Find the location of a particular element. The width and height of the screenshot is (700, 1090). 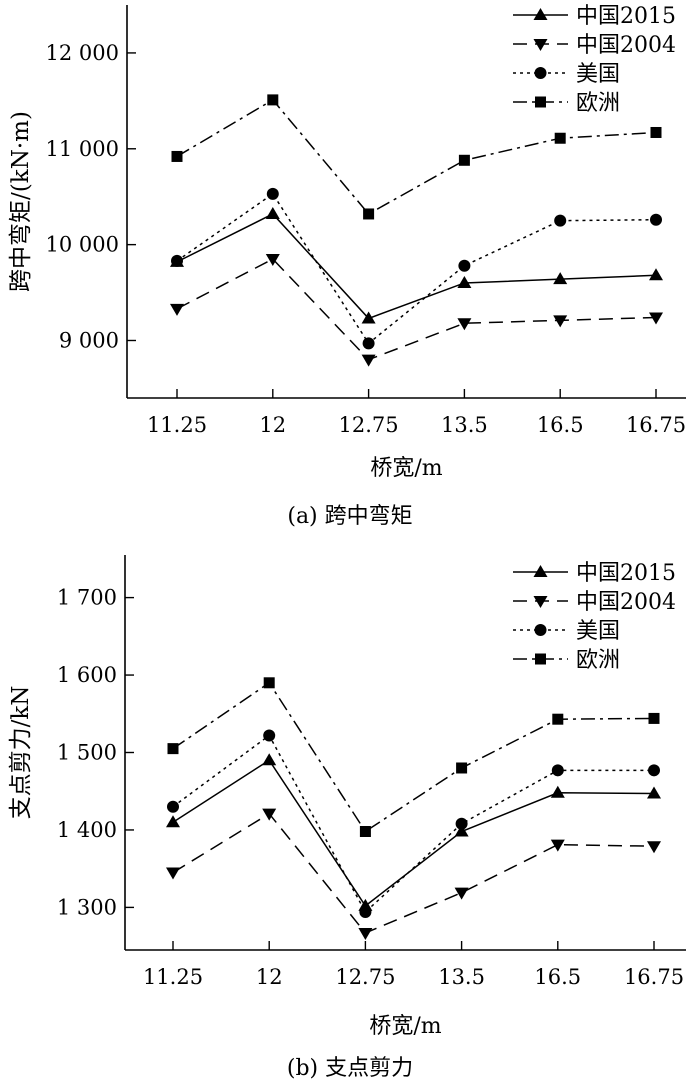

y-tick-label: 1 500 is located at coordinates (87, 753).